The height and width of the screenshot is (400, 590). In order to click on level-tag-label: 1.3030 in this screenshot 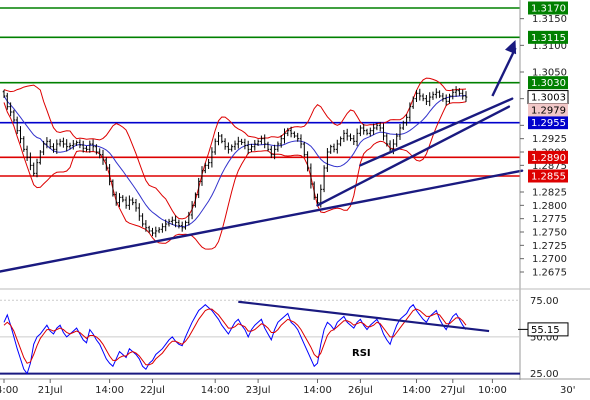, I will do `click(548, 83)`.